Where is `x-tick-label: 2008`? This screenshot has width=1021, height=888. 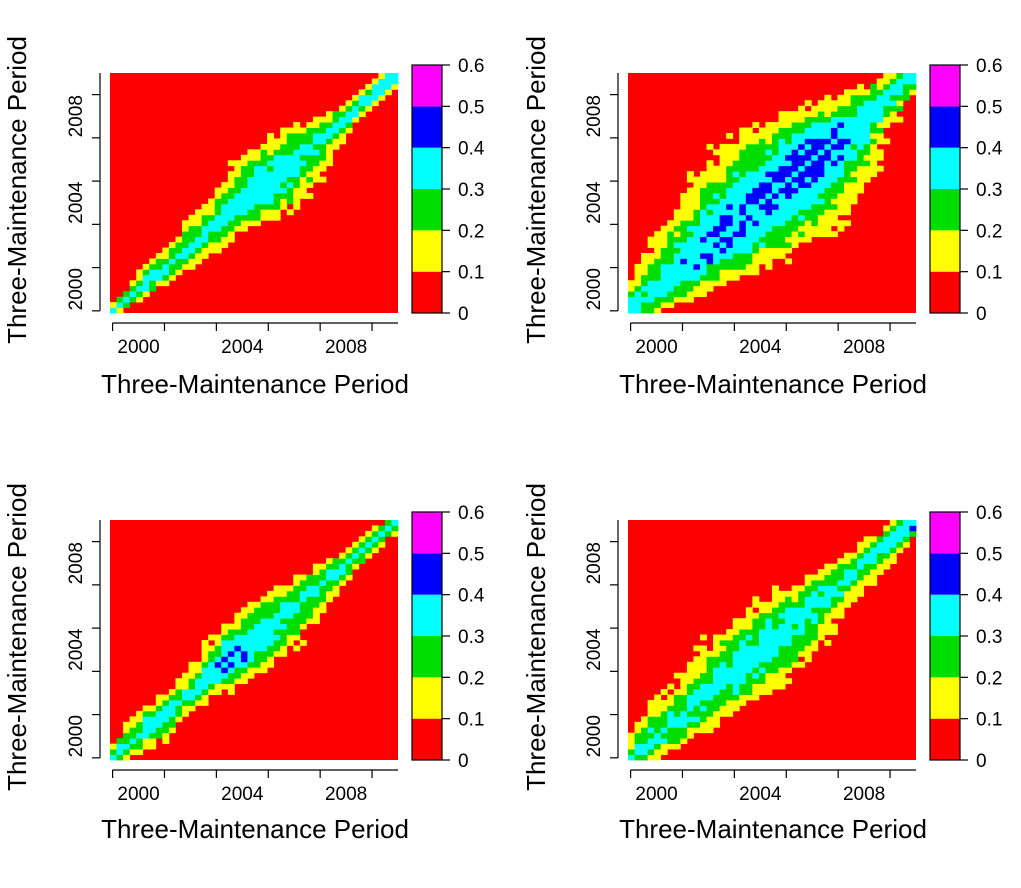 x-tick-label: 2008 is located at coordinates (346, 347).